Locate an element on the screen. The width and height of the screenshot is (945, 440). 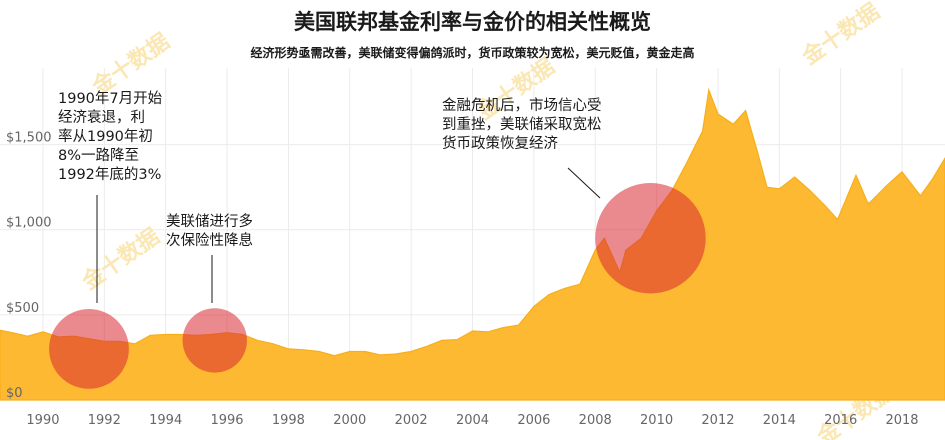
x-tick-label-14: 2018 is located at coordinates (901, 420).